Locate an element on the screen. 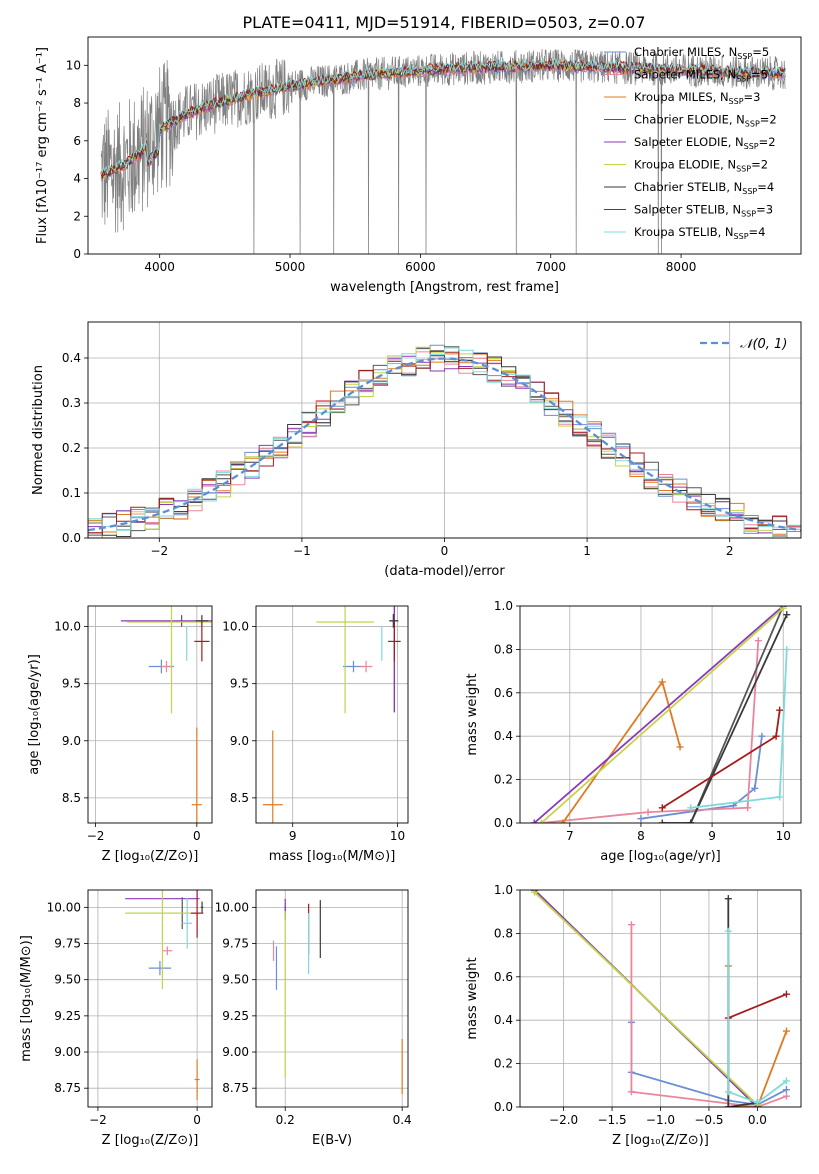 The width and height of the screenshot is (819, 1174). legend-entry-count: =4 is located at coordinates (757, 232).